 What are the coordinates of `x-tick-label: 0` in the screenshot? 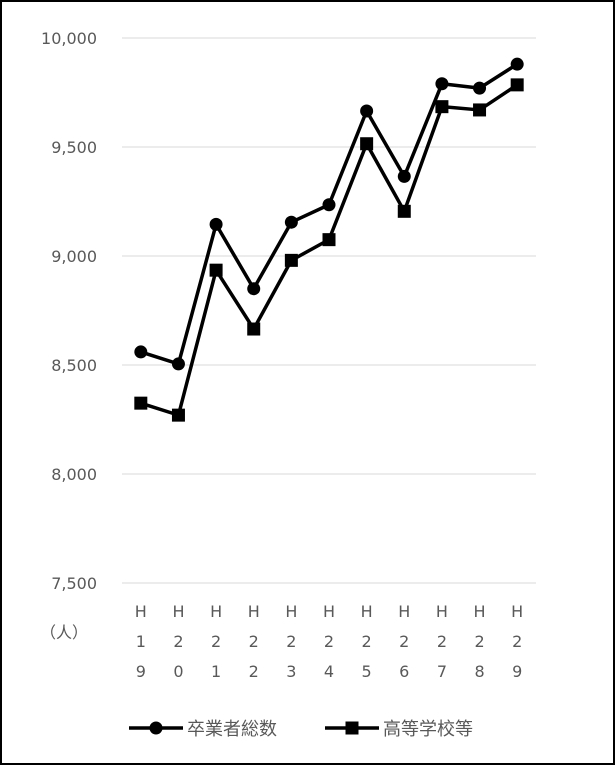 It's located at (178, 671).